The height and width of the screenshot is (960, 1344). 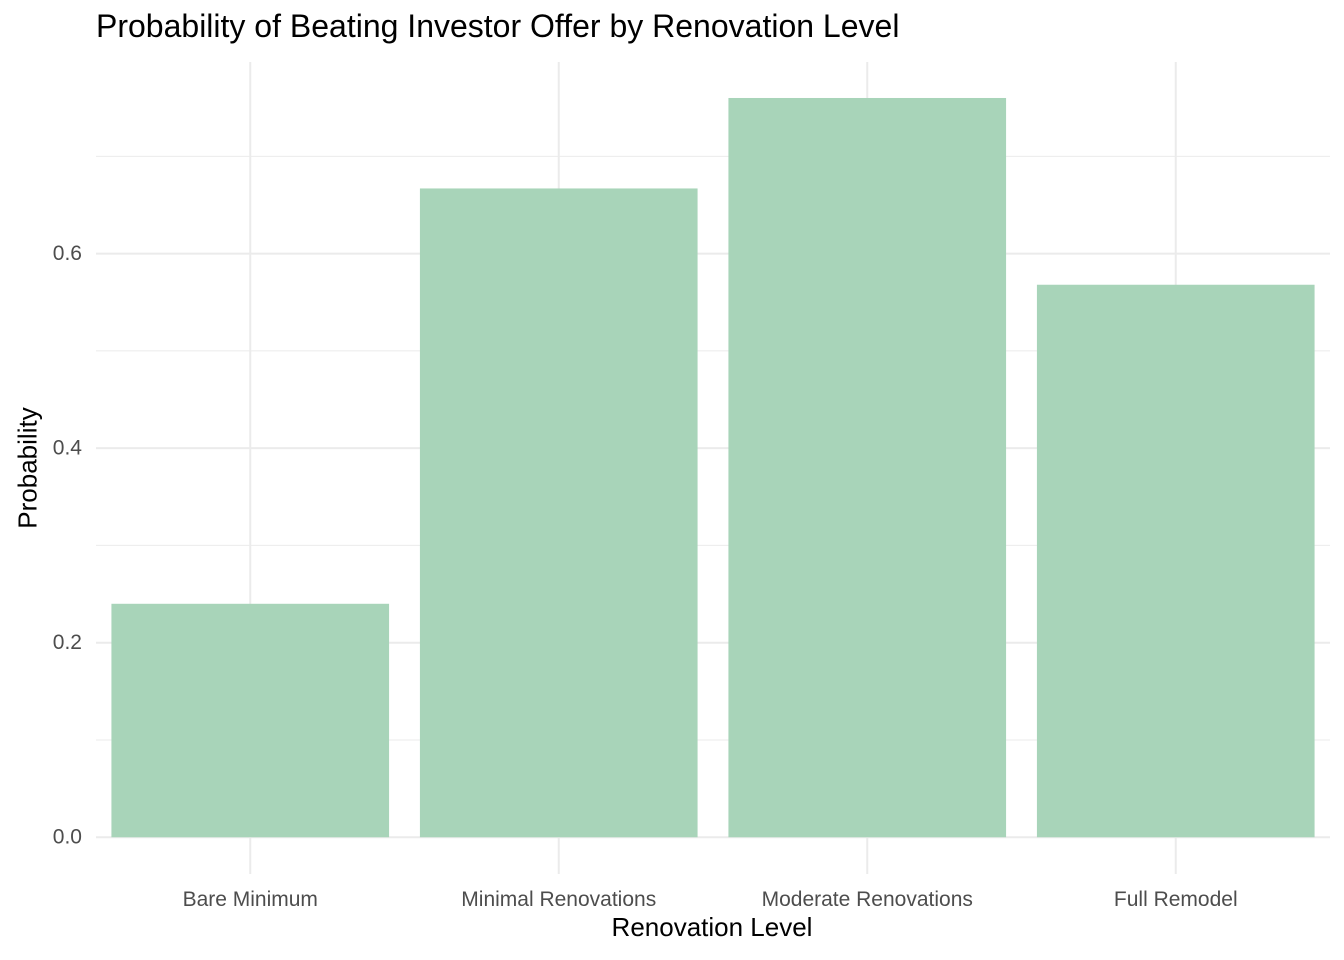 I want to click on y-axis-title: Probability, so click(x=27, y=468).